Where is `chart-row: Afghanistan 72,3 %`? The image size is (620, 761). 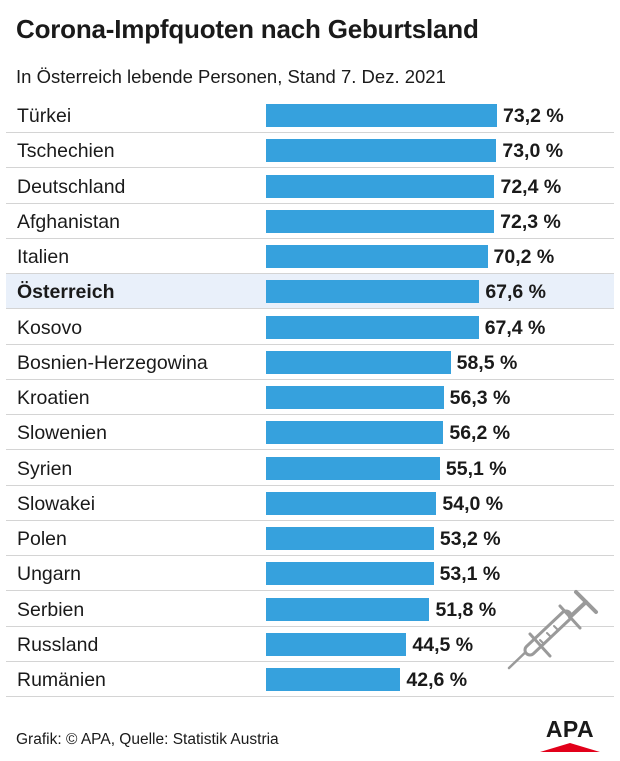
chart-row: Afghanistan 72,3 % is located at coordinates (310, 221).